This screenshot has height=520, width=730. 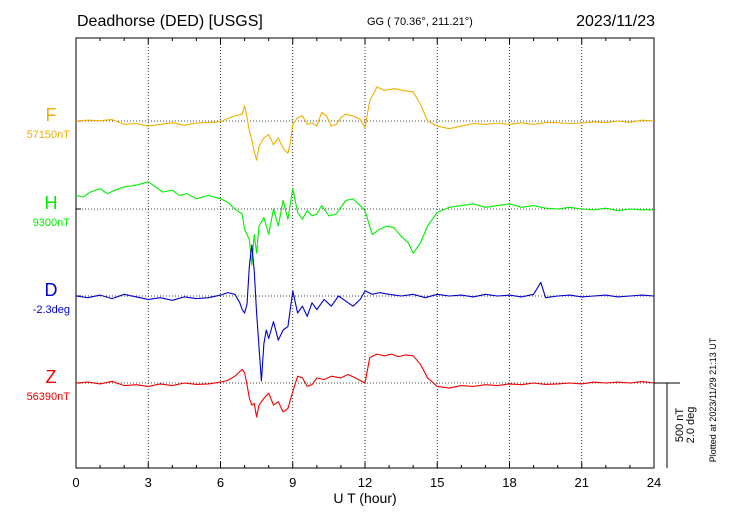 What do you see at coordinates (509, 482) in the screenshot?
I see `x-tick-label-18: 18` at bounding box center [509, 482].